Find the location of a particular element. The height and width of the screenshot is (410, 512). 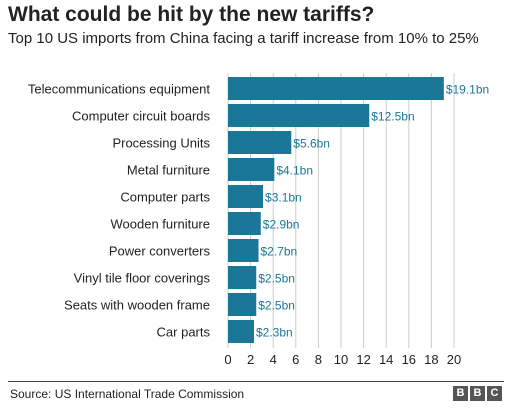

logo-letter-c: C is located at coordinates (494, 393).